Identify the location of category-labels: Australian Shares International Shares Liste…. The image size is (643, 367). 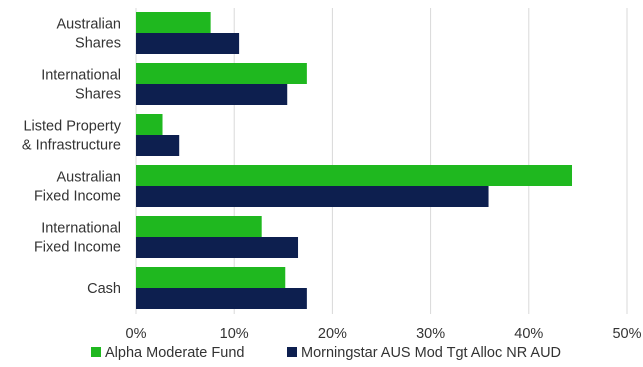
(72, 157).